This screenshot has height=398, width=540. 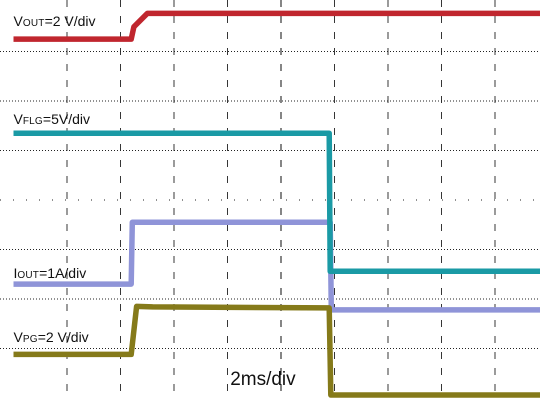 I want to click on iout-channel-label: IOUT=1A/div, so click(x=50, y=273).